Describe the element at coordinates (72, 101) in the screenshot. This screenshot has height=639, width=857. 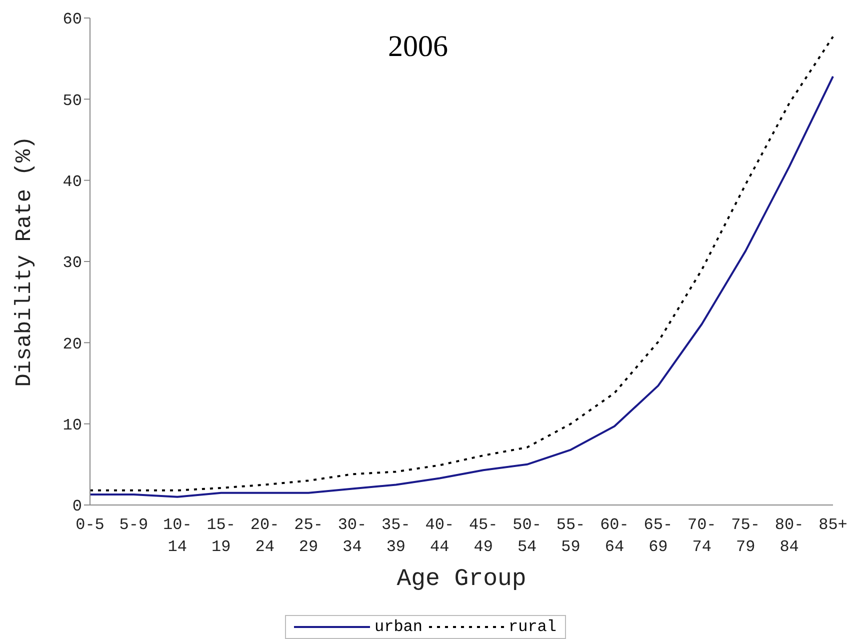
I see `y-tick-label: 50` at that location.